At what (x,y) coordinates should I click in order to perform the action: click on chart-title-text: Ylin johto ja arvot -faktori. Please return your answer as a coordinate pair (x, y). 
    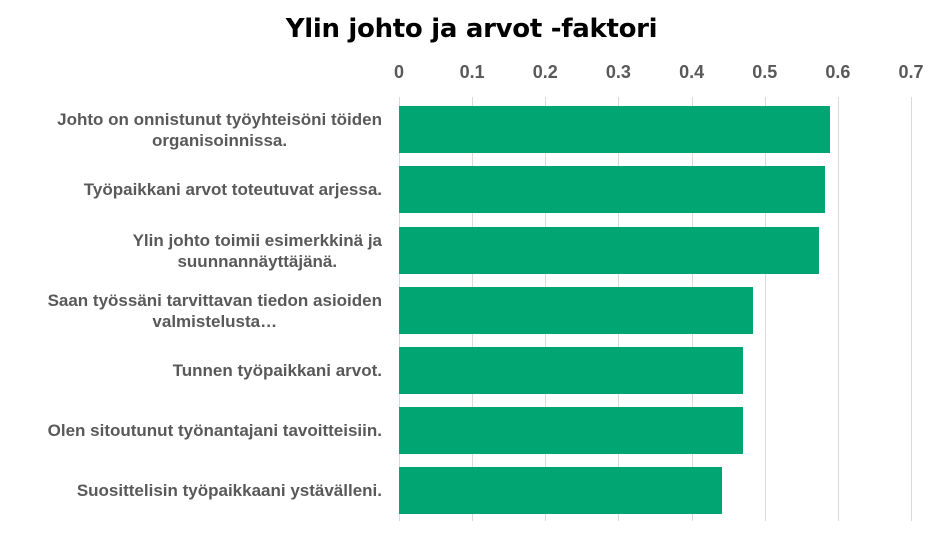
    Looking at the image, I should click on (471, 29).